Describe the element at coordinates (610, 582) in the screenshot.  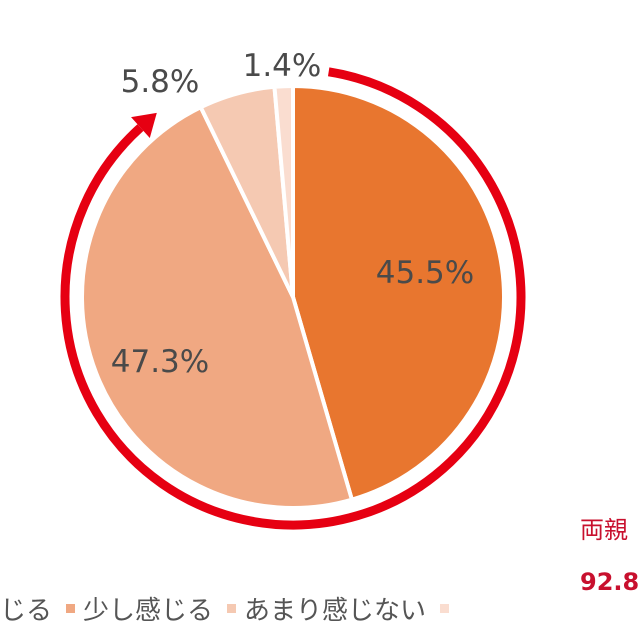
I see `callout-value: 92.8` at that location.